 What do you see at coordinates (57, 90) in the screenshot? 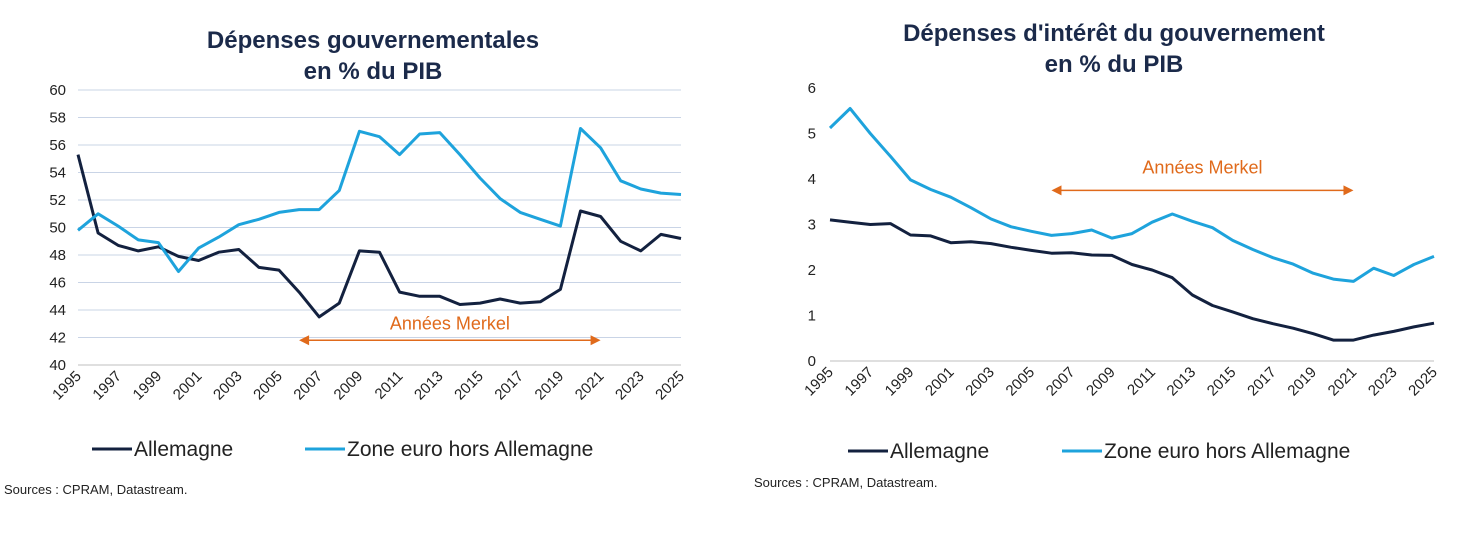
I see `y-tick-label: 60` at bounding box center [57, 90].